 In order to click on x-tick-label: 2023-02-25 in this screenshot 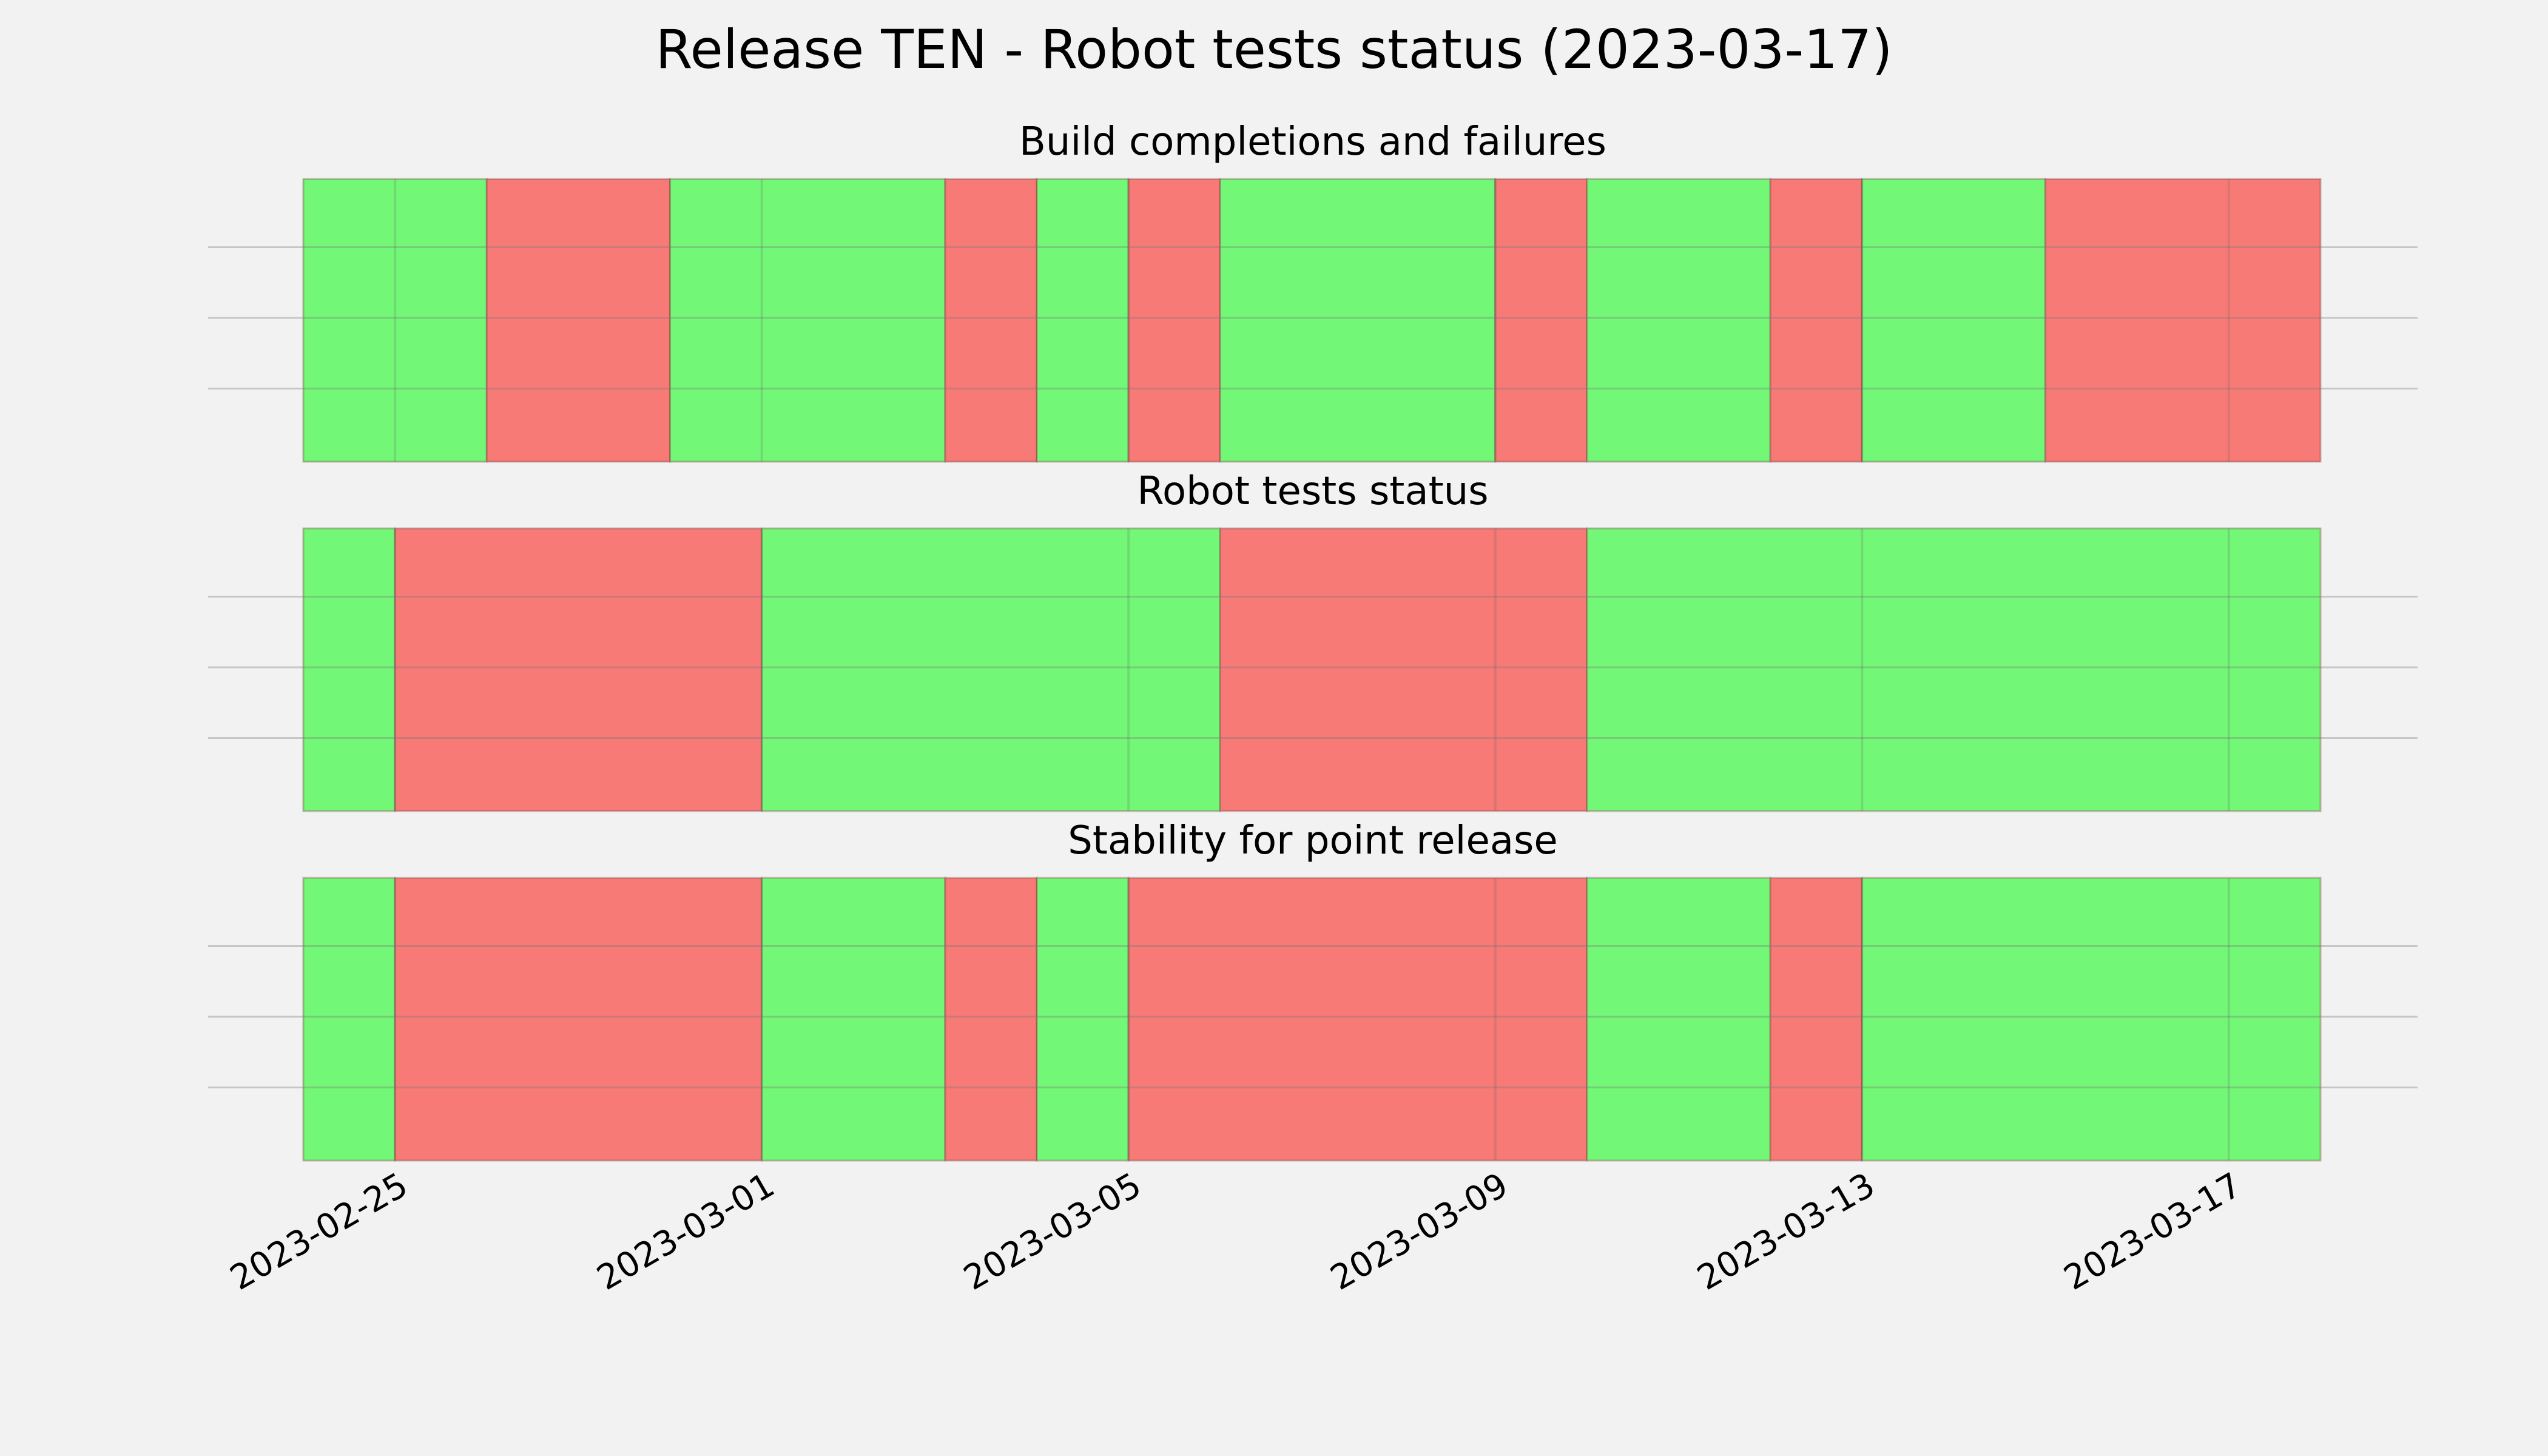, I will do `click(319, 1231)`.